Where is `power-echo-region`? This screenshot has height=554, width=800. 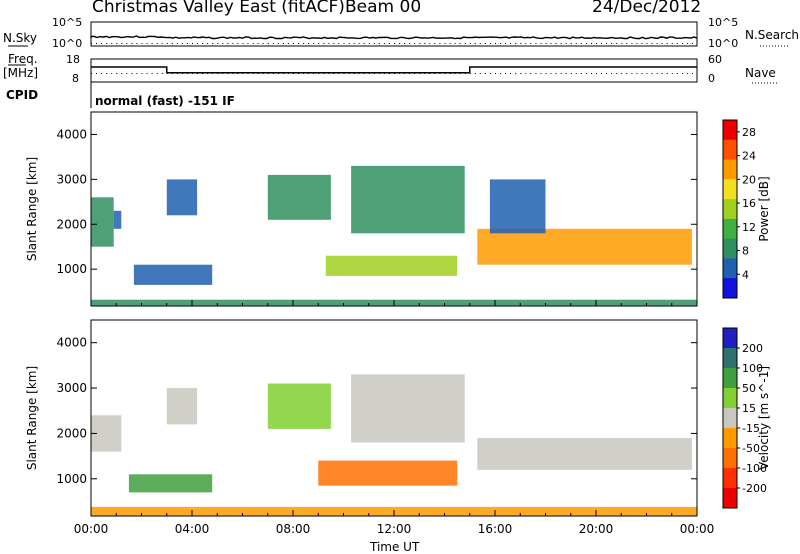 power-echo-region is located at coordinates (408, 199).